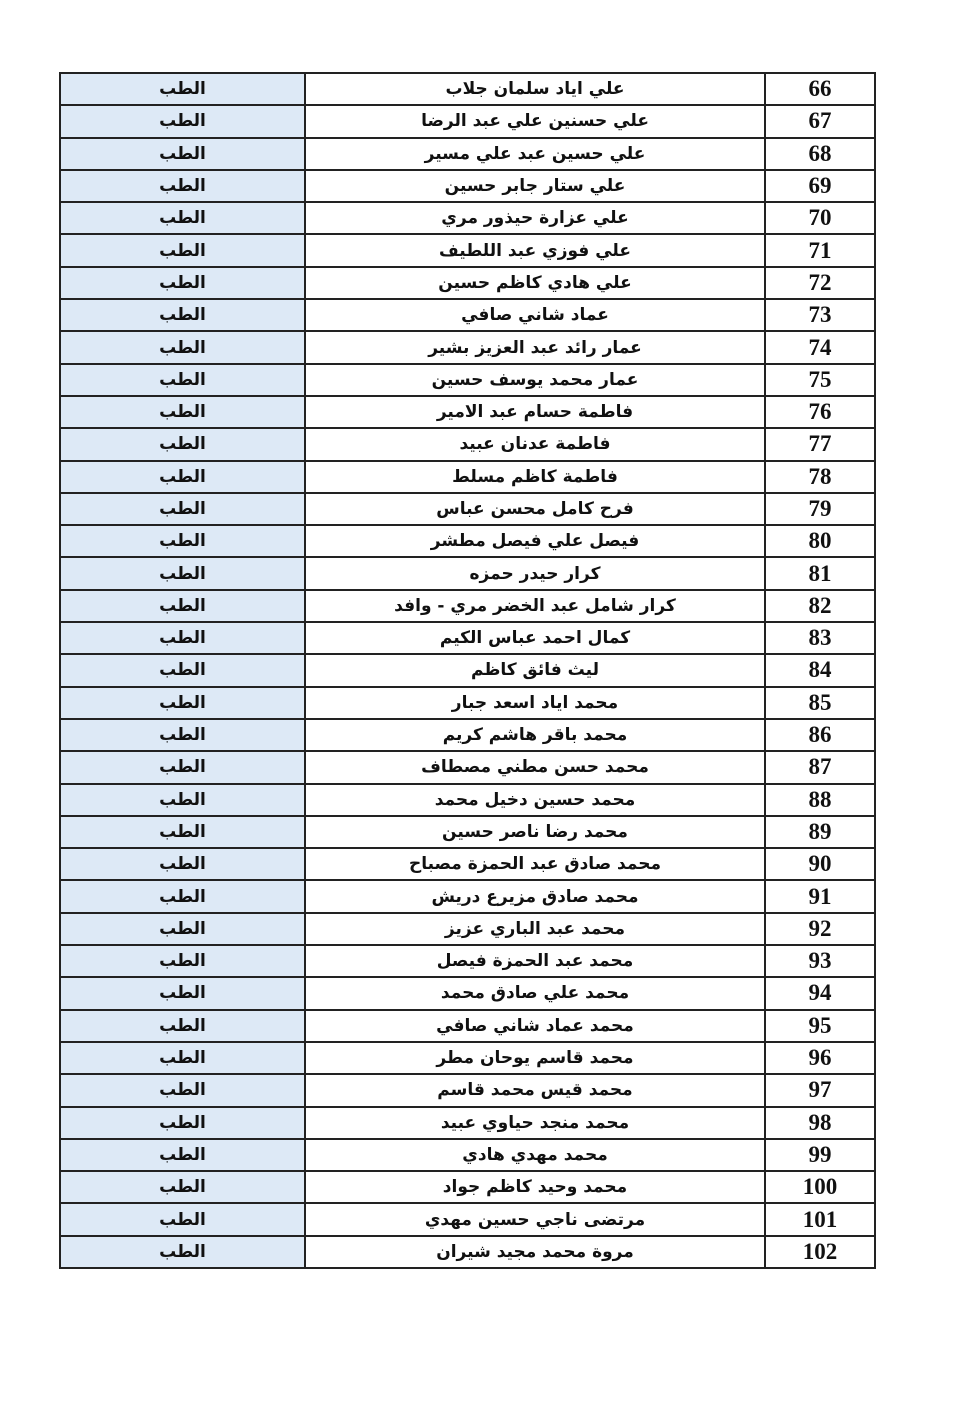  Describe the element at coordinates (820, 670) in the screenshot. I see `number-cell: 84` at that location.